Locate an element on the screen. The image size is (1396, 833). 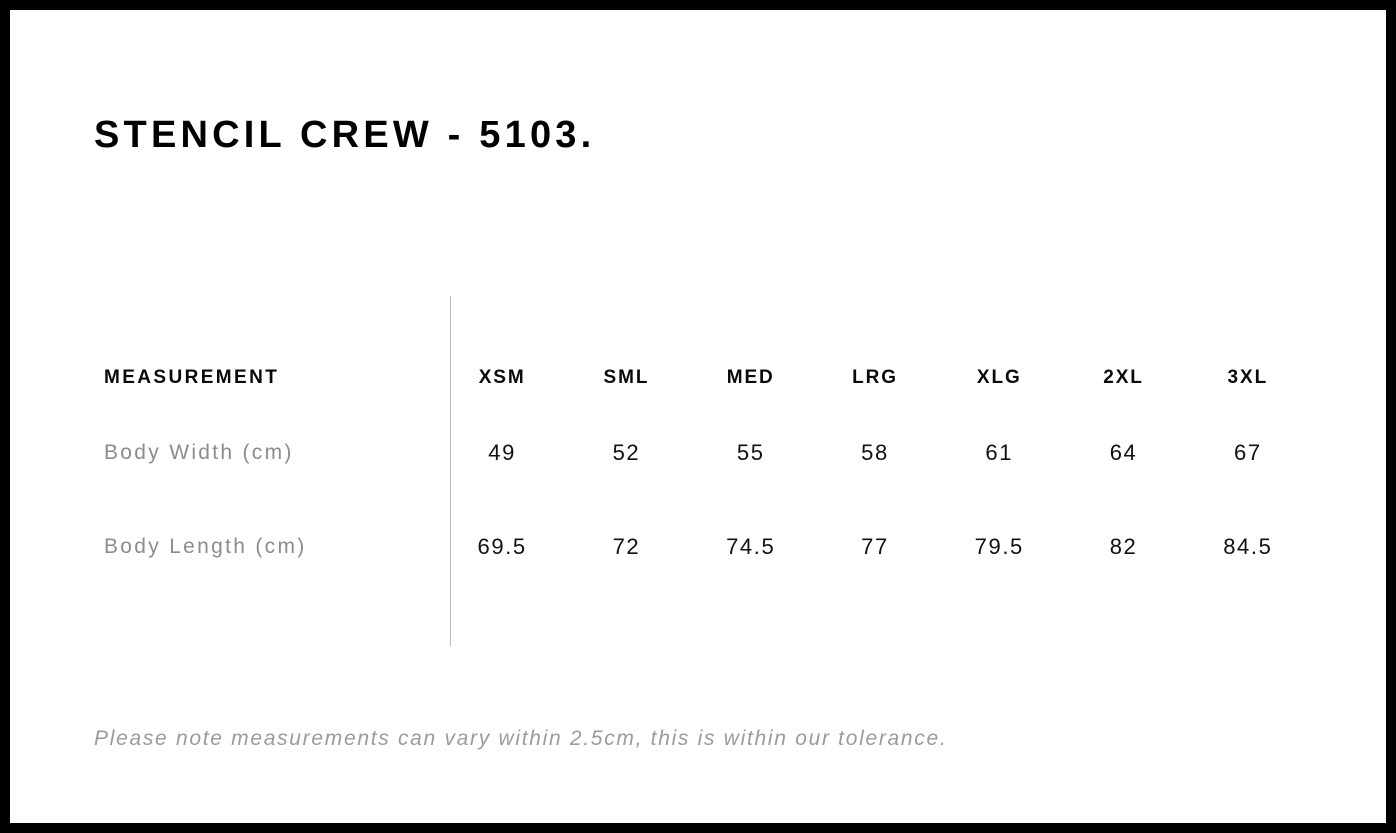
cell-body-length-sml: 72 is located at coordinates (626, 546).